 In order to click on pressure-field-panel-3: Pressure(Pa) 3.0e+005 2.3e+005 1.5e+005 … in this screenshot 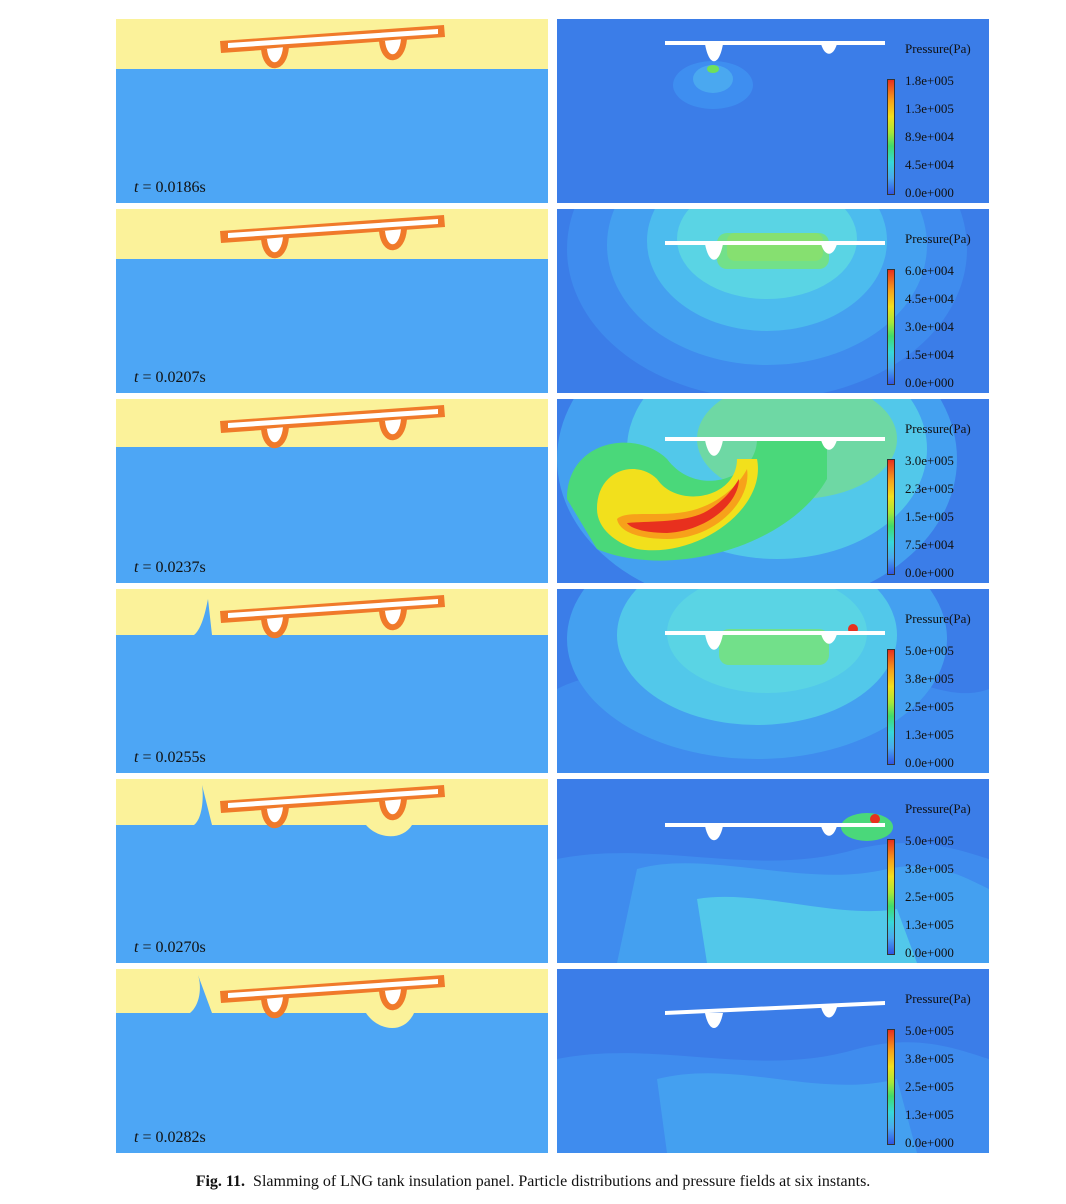, I will do `click(773, 491)`.